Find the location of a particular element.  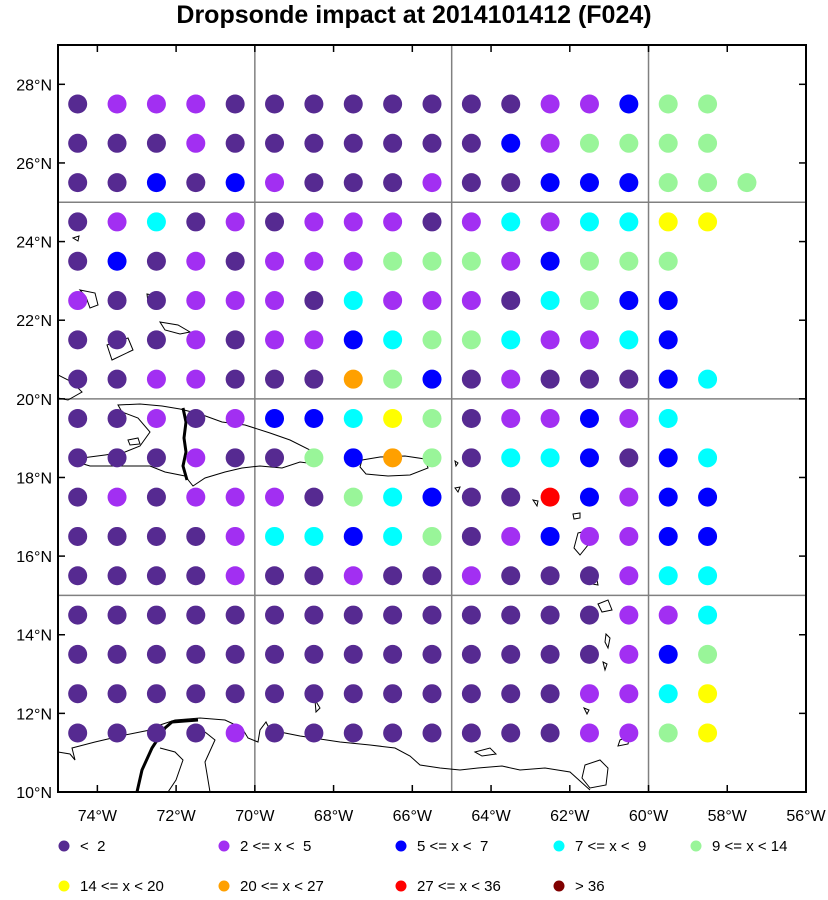

legend-label: 5 <= x < 7 is located at coordinates (452, 846).